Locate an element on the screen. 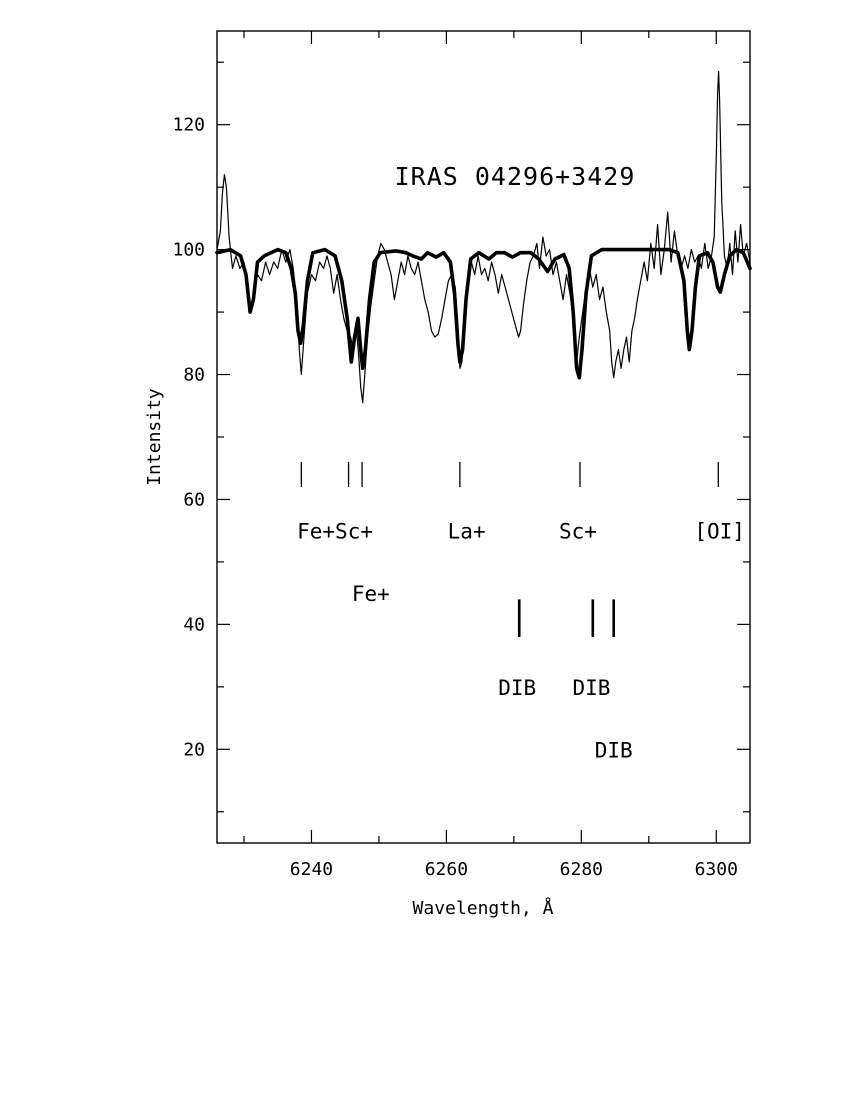  y-tick-label: 60 is located at coordinates (194, 499).